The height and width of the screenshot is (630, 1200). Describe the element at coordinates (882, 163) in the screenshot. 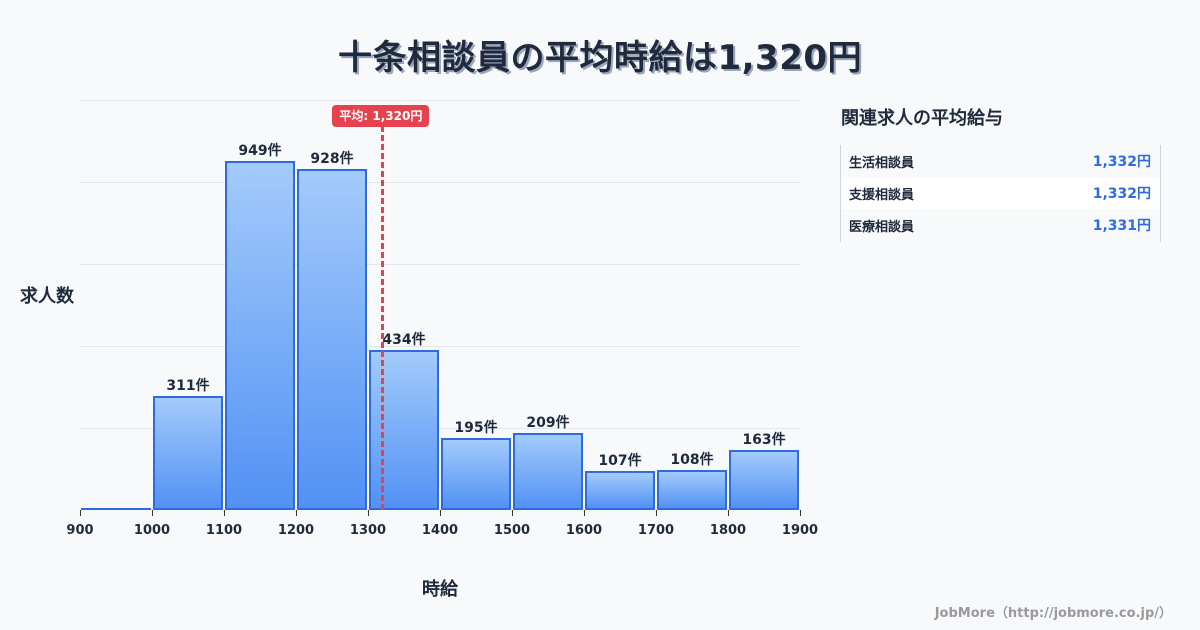

I see `related-job-name: 生活相談員` at that location.